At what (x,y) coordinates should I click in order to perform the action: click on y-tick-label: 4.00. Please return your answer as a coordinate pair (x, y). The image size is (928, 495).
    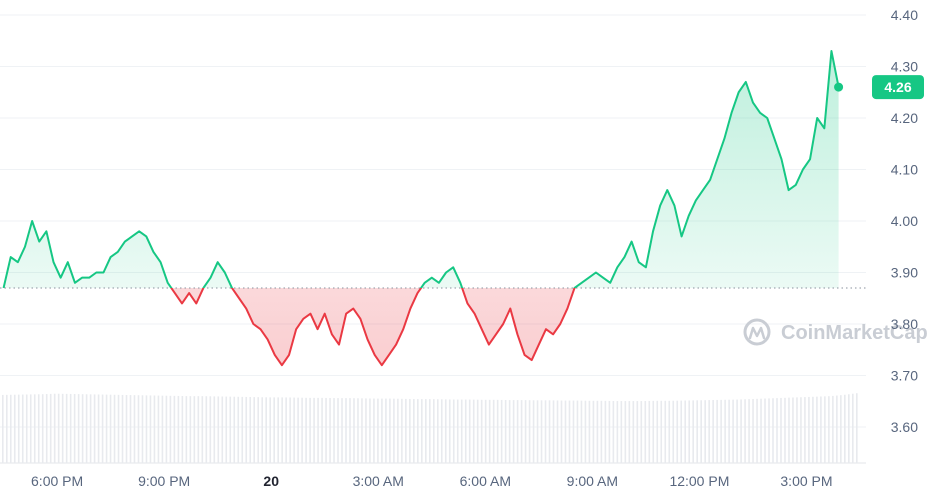
    Looking at the image, I should click on (904, 221).